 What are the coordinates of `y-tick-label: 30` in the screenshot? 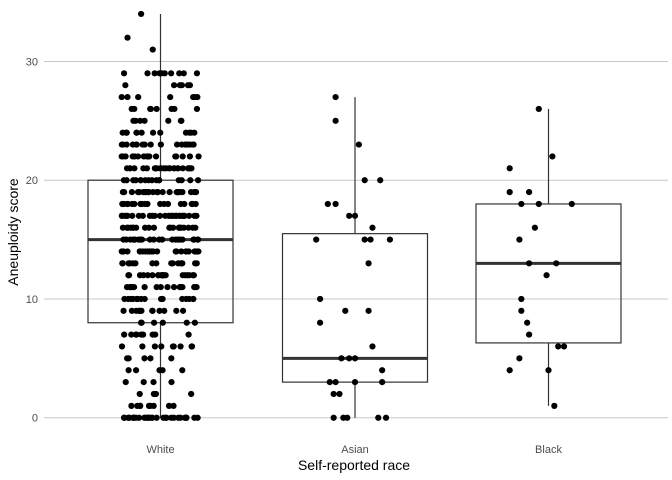 It's located at (32, 62).